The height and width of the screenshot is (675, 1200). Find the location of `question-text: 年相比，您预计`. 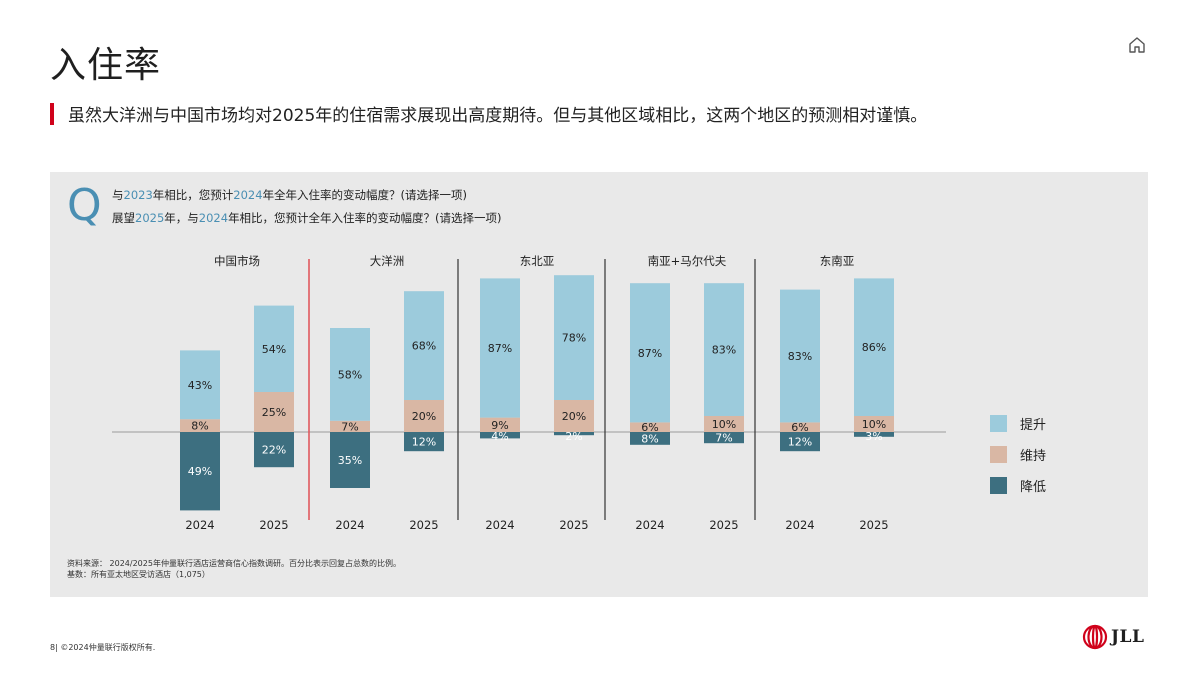

question-text: 年相比，您预计 is located at coordinates (193, 195).